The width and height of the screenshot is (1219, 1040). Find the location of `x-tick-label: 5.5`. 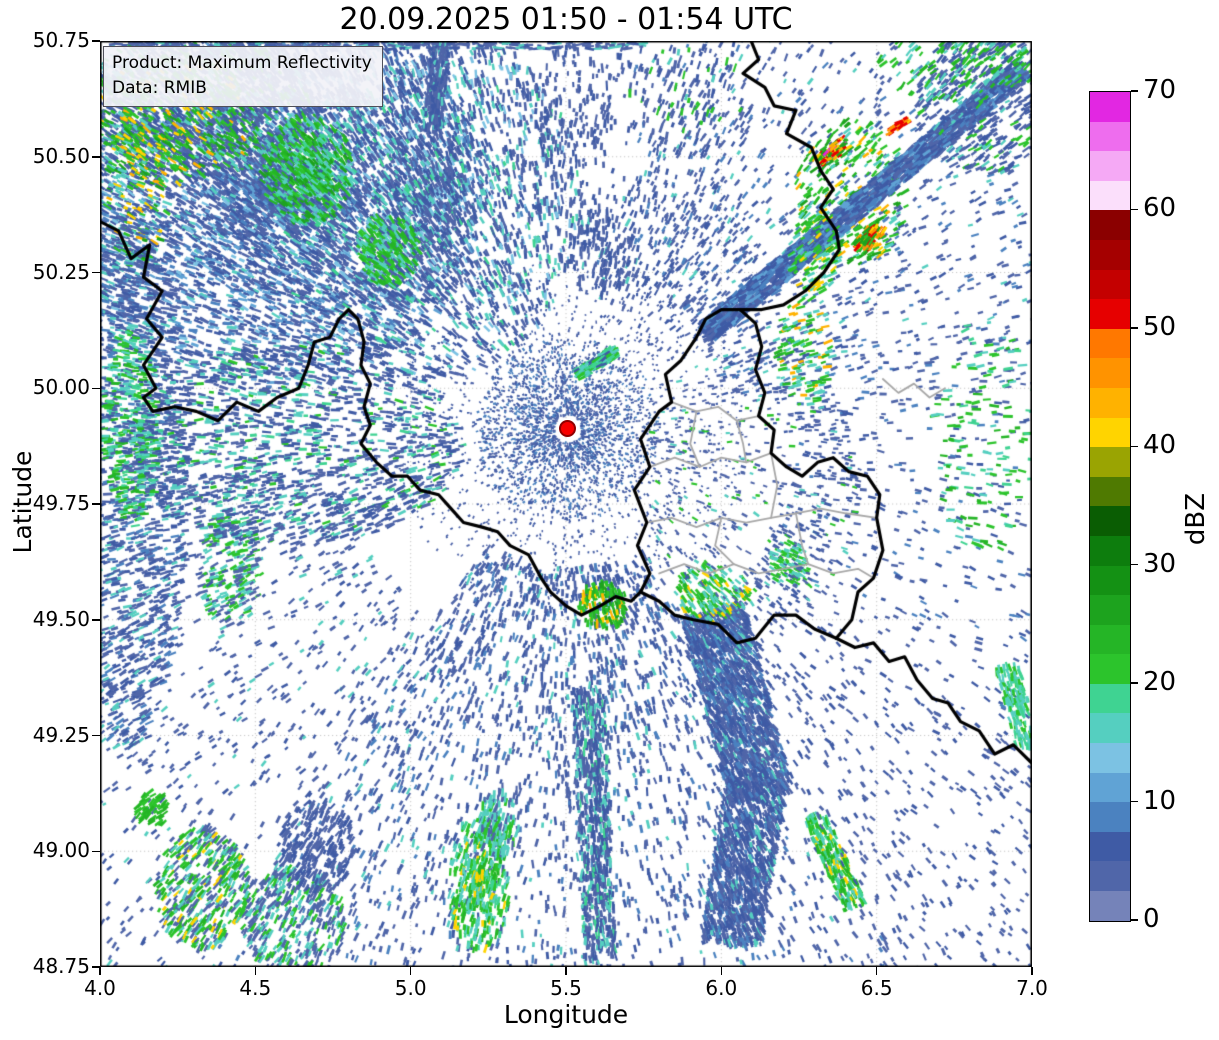

x-tick-label: 5.5 is located at coordinates (566, 988).